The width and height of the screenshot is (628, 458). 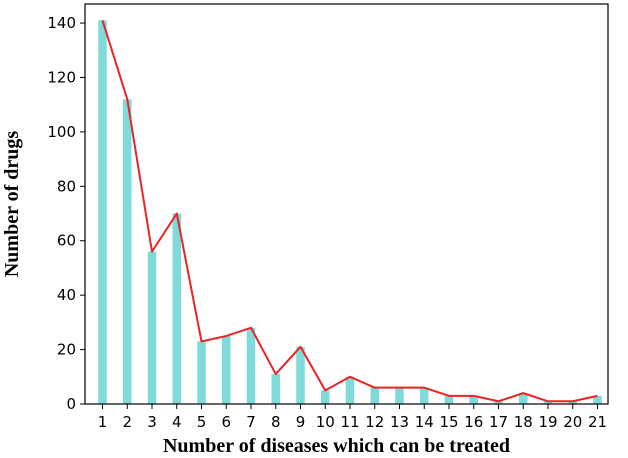 I want to click on y-tick-label-60: 60, so click(x=66, y=241).